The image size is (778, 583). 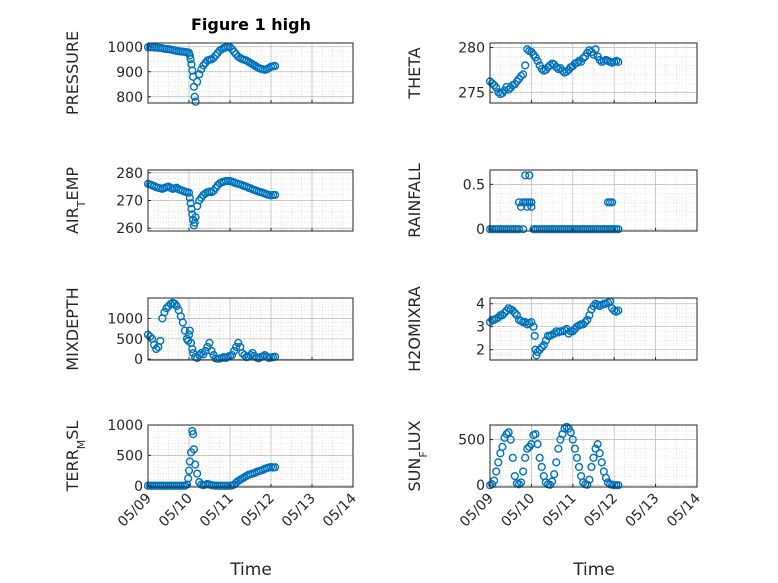 I want to click on ylabel-part: SL, so click(x=72, y=430).